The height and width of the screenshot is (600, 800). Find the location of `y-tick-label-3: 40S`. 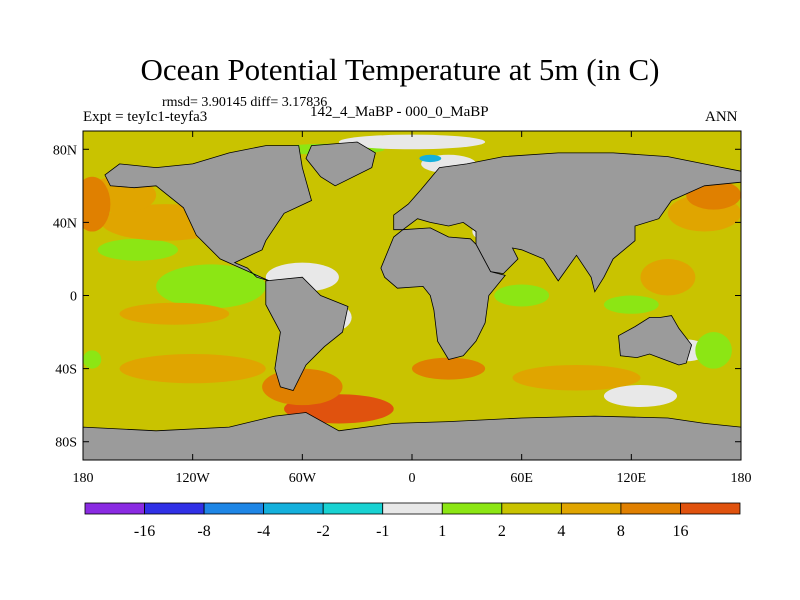

y-tick-label-3: 40S is located at coordinates (66, 370).